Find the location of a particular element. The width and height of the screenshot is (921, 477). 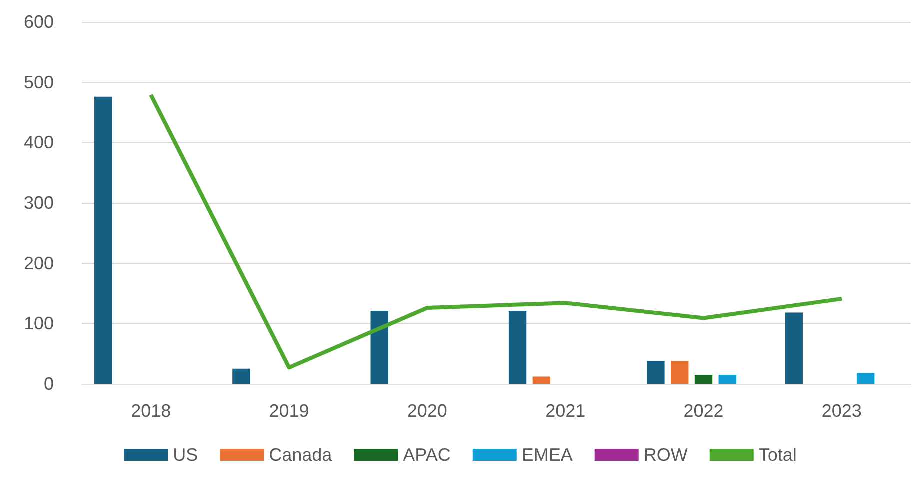

legend-label: US is located at coordinates (185, 455).